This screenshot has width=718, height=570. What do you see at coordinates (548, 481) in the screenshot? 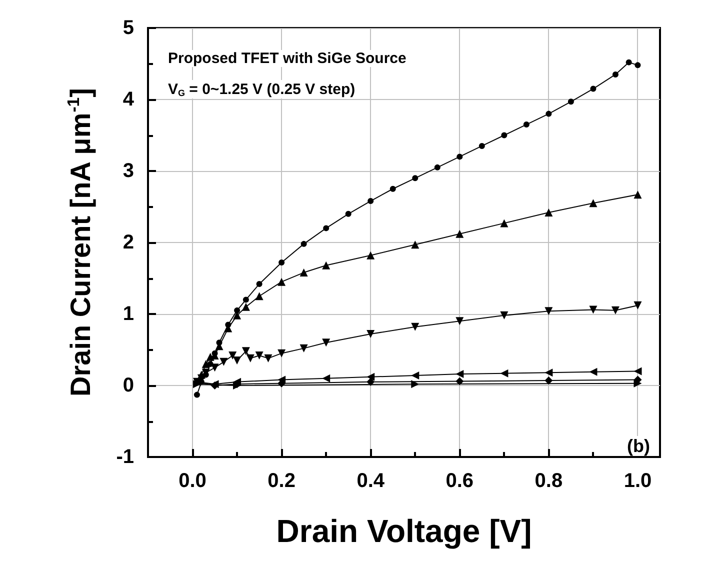
I see `x-tick-label: 0.8` at bounding box center [548, 481].